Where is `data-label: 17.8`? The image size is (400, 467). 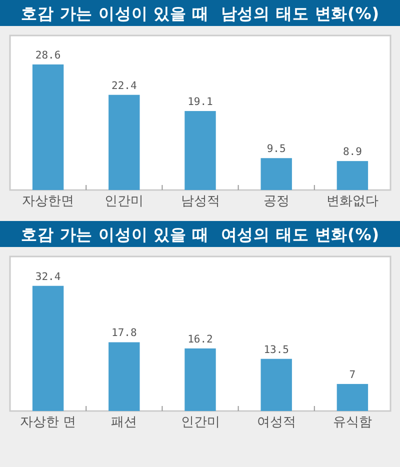 data-label: 17.8 is located at coordinates (124, 333).